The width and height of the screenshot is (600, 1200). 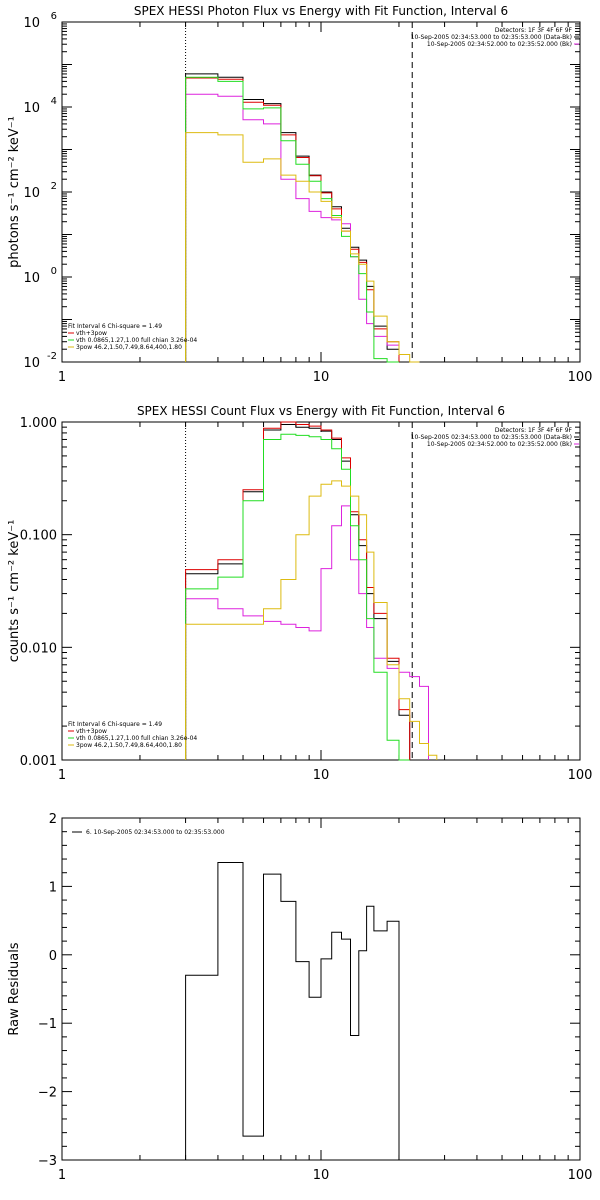 What do you see at coordinates (129, 745) in the screenshot?
I see `chart2-legend-bottom-item: 3pow 46.2,1.50,7.49,8.64,400,1.80` at bounding box center [129, 745].